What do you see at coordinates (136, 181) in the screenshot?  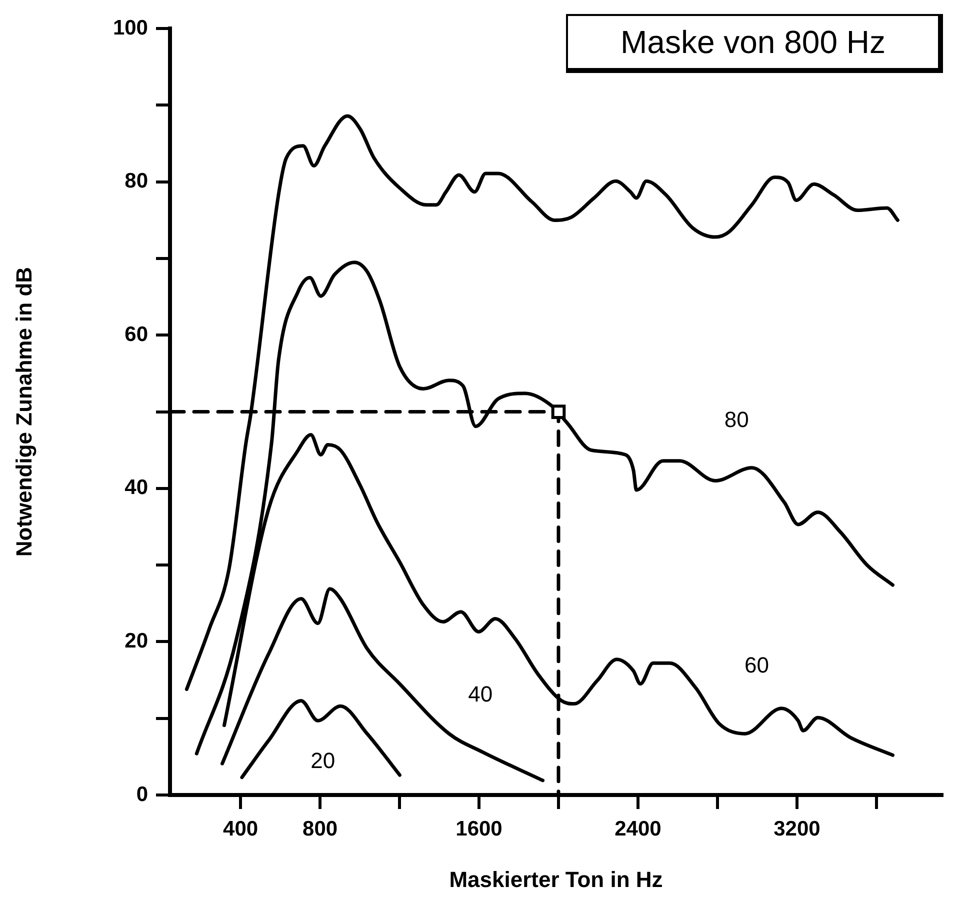 I see `y-tick-label: 80` at bounding box center [136, 181].